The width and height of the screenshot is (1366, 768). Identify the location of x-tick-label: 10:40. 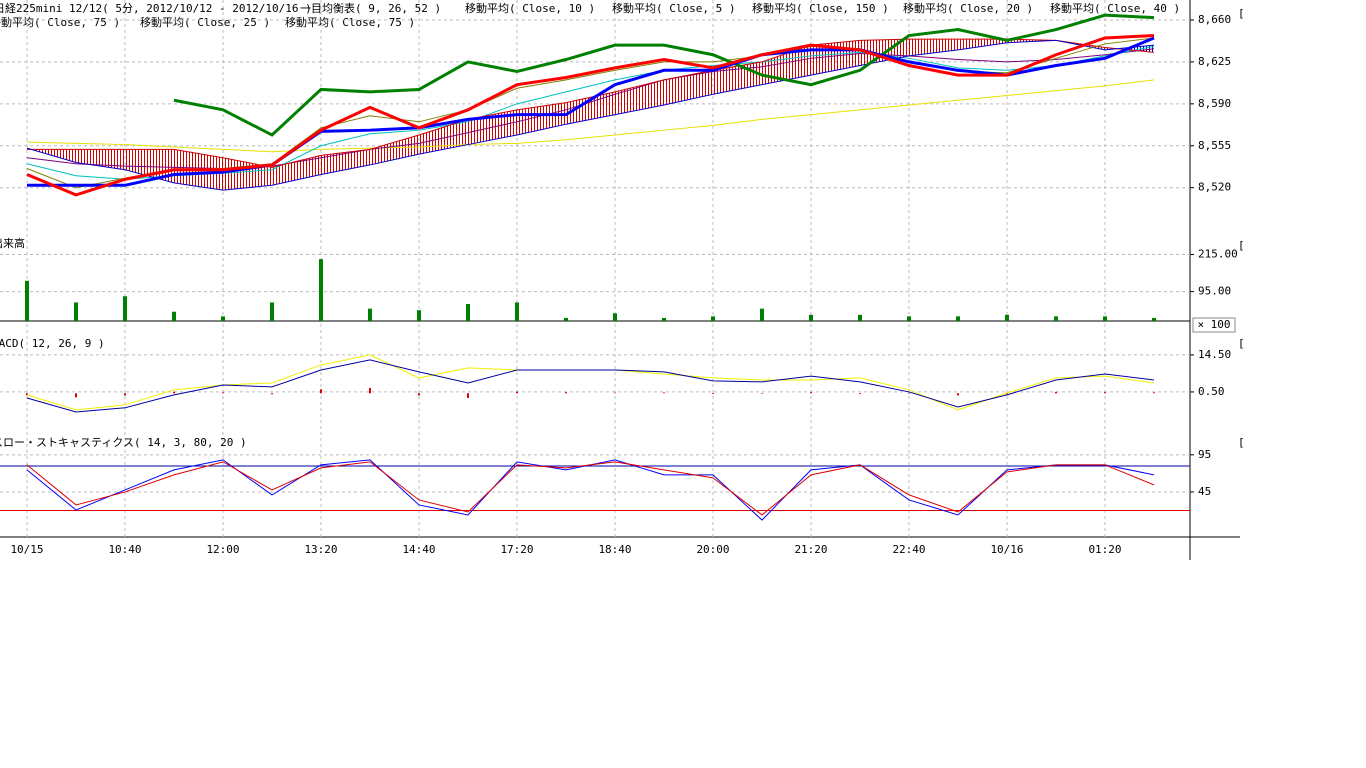
(124, 549).